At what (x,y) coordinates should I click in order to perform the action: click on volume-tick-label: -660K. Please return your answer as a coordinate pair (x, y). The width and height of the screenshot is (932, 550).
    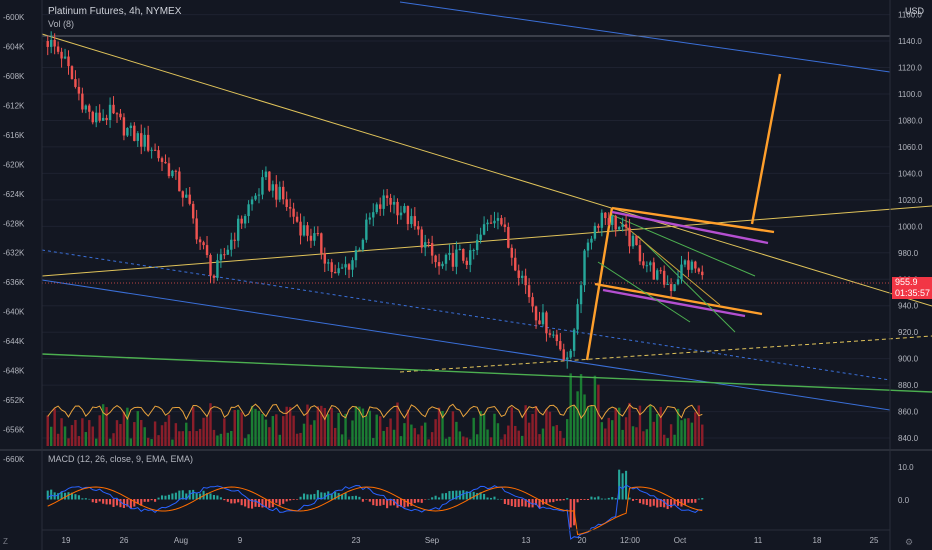
    Looking at the image, I should click on (14, 459).